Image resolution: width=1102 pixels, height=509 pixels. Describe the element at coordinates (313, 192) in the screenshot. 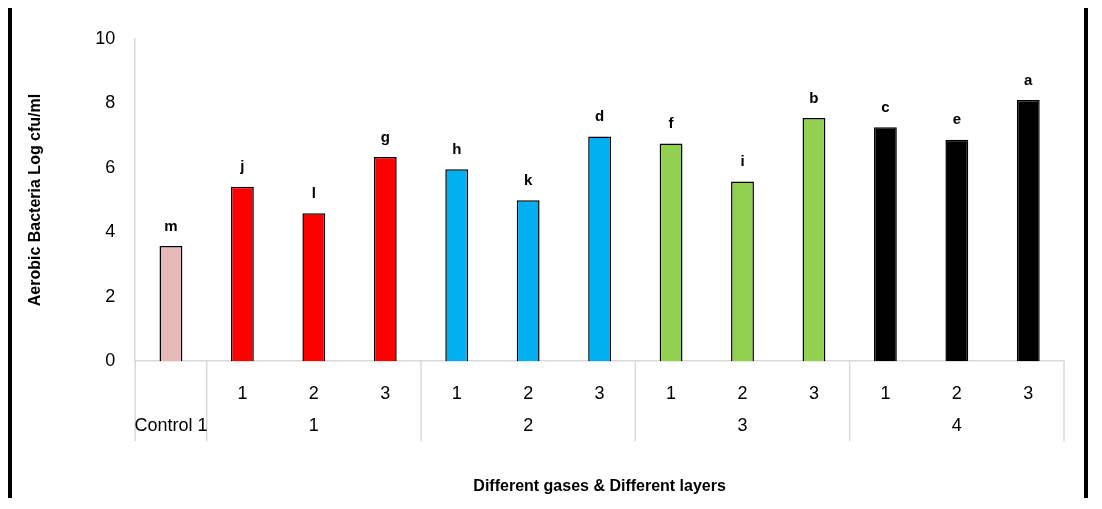

I see `data-label: l` at that location.